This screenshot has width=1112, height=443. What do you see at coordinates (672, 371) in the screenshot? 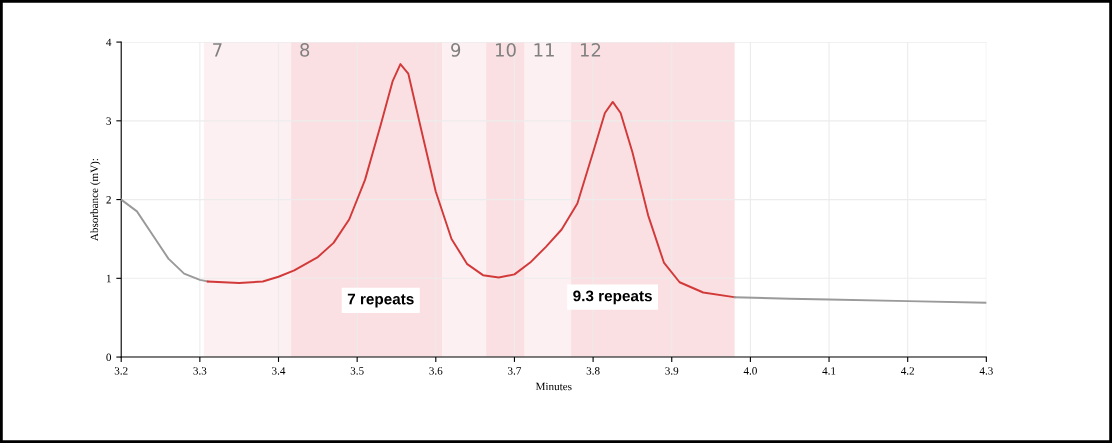
I see `x-tick-label: 3.9` at bounding box center [672, 371].